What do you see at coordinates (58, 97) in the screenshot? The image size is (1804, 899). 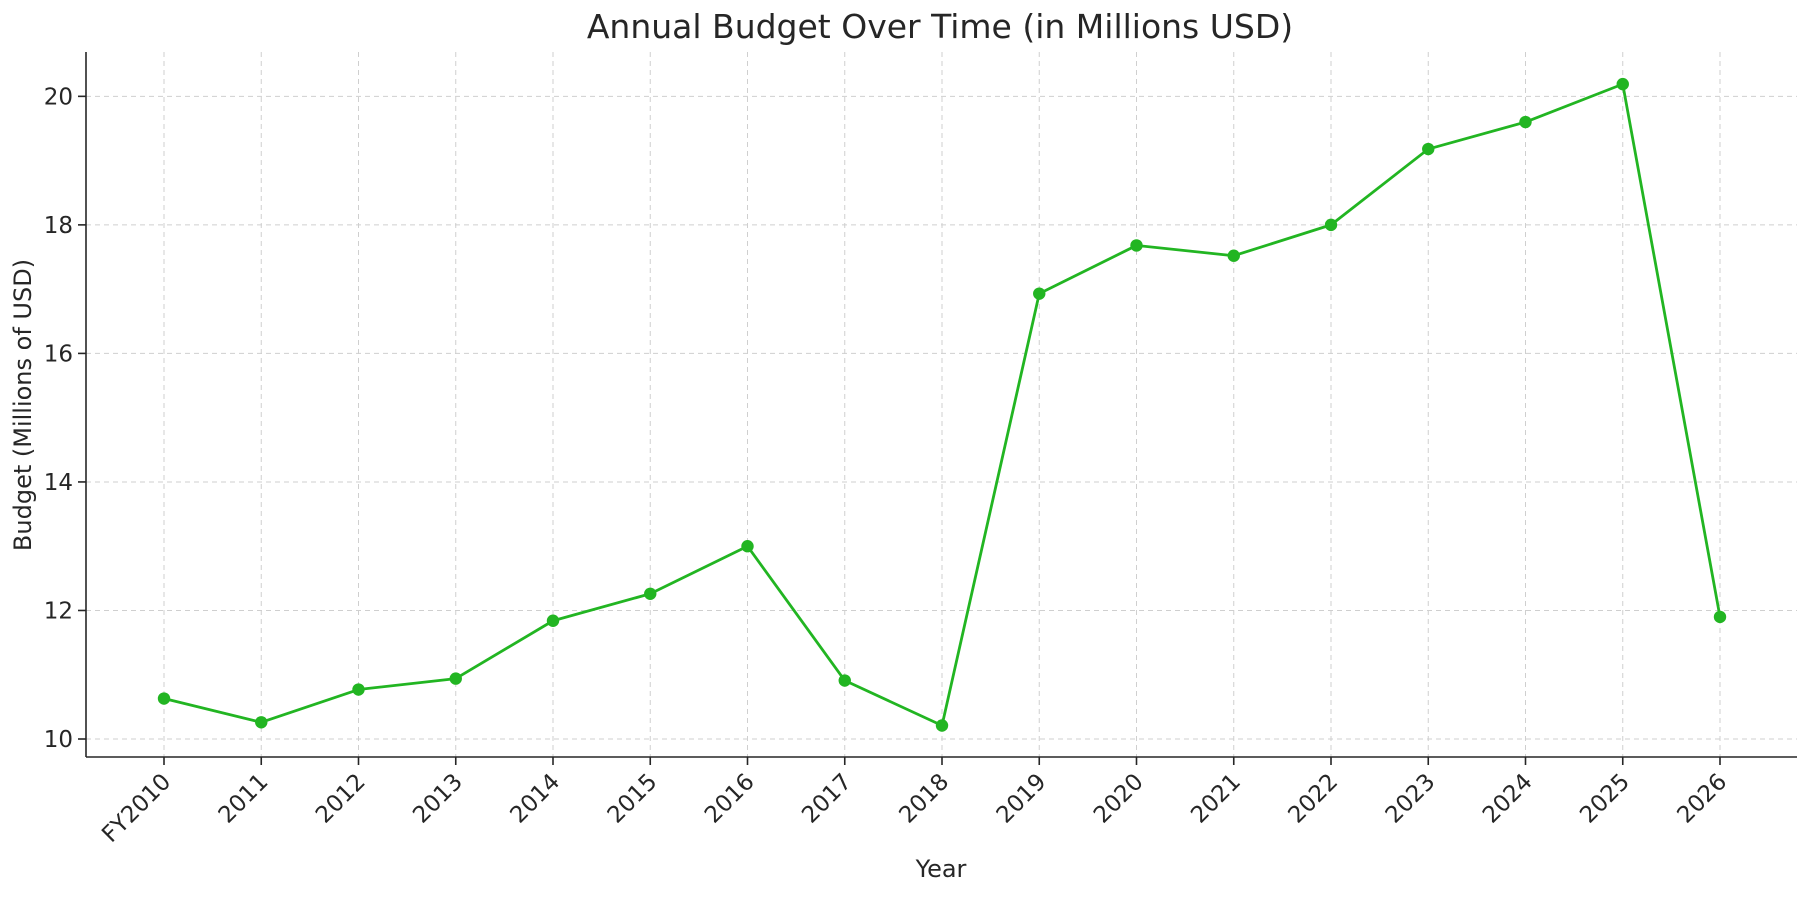 I see `y-tick-label: 20` at bounding box center [58, 97].